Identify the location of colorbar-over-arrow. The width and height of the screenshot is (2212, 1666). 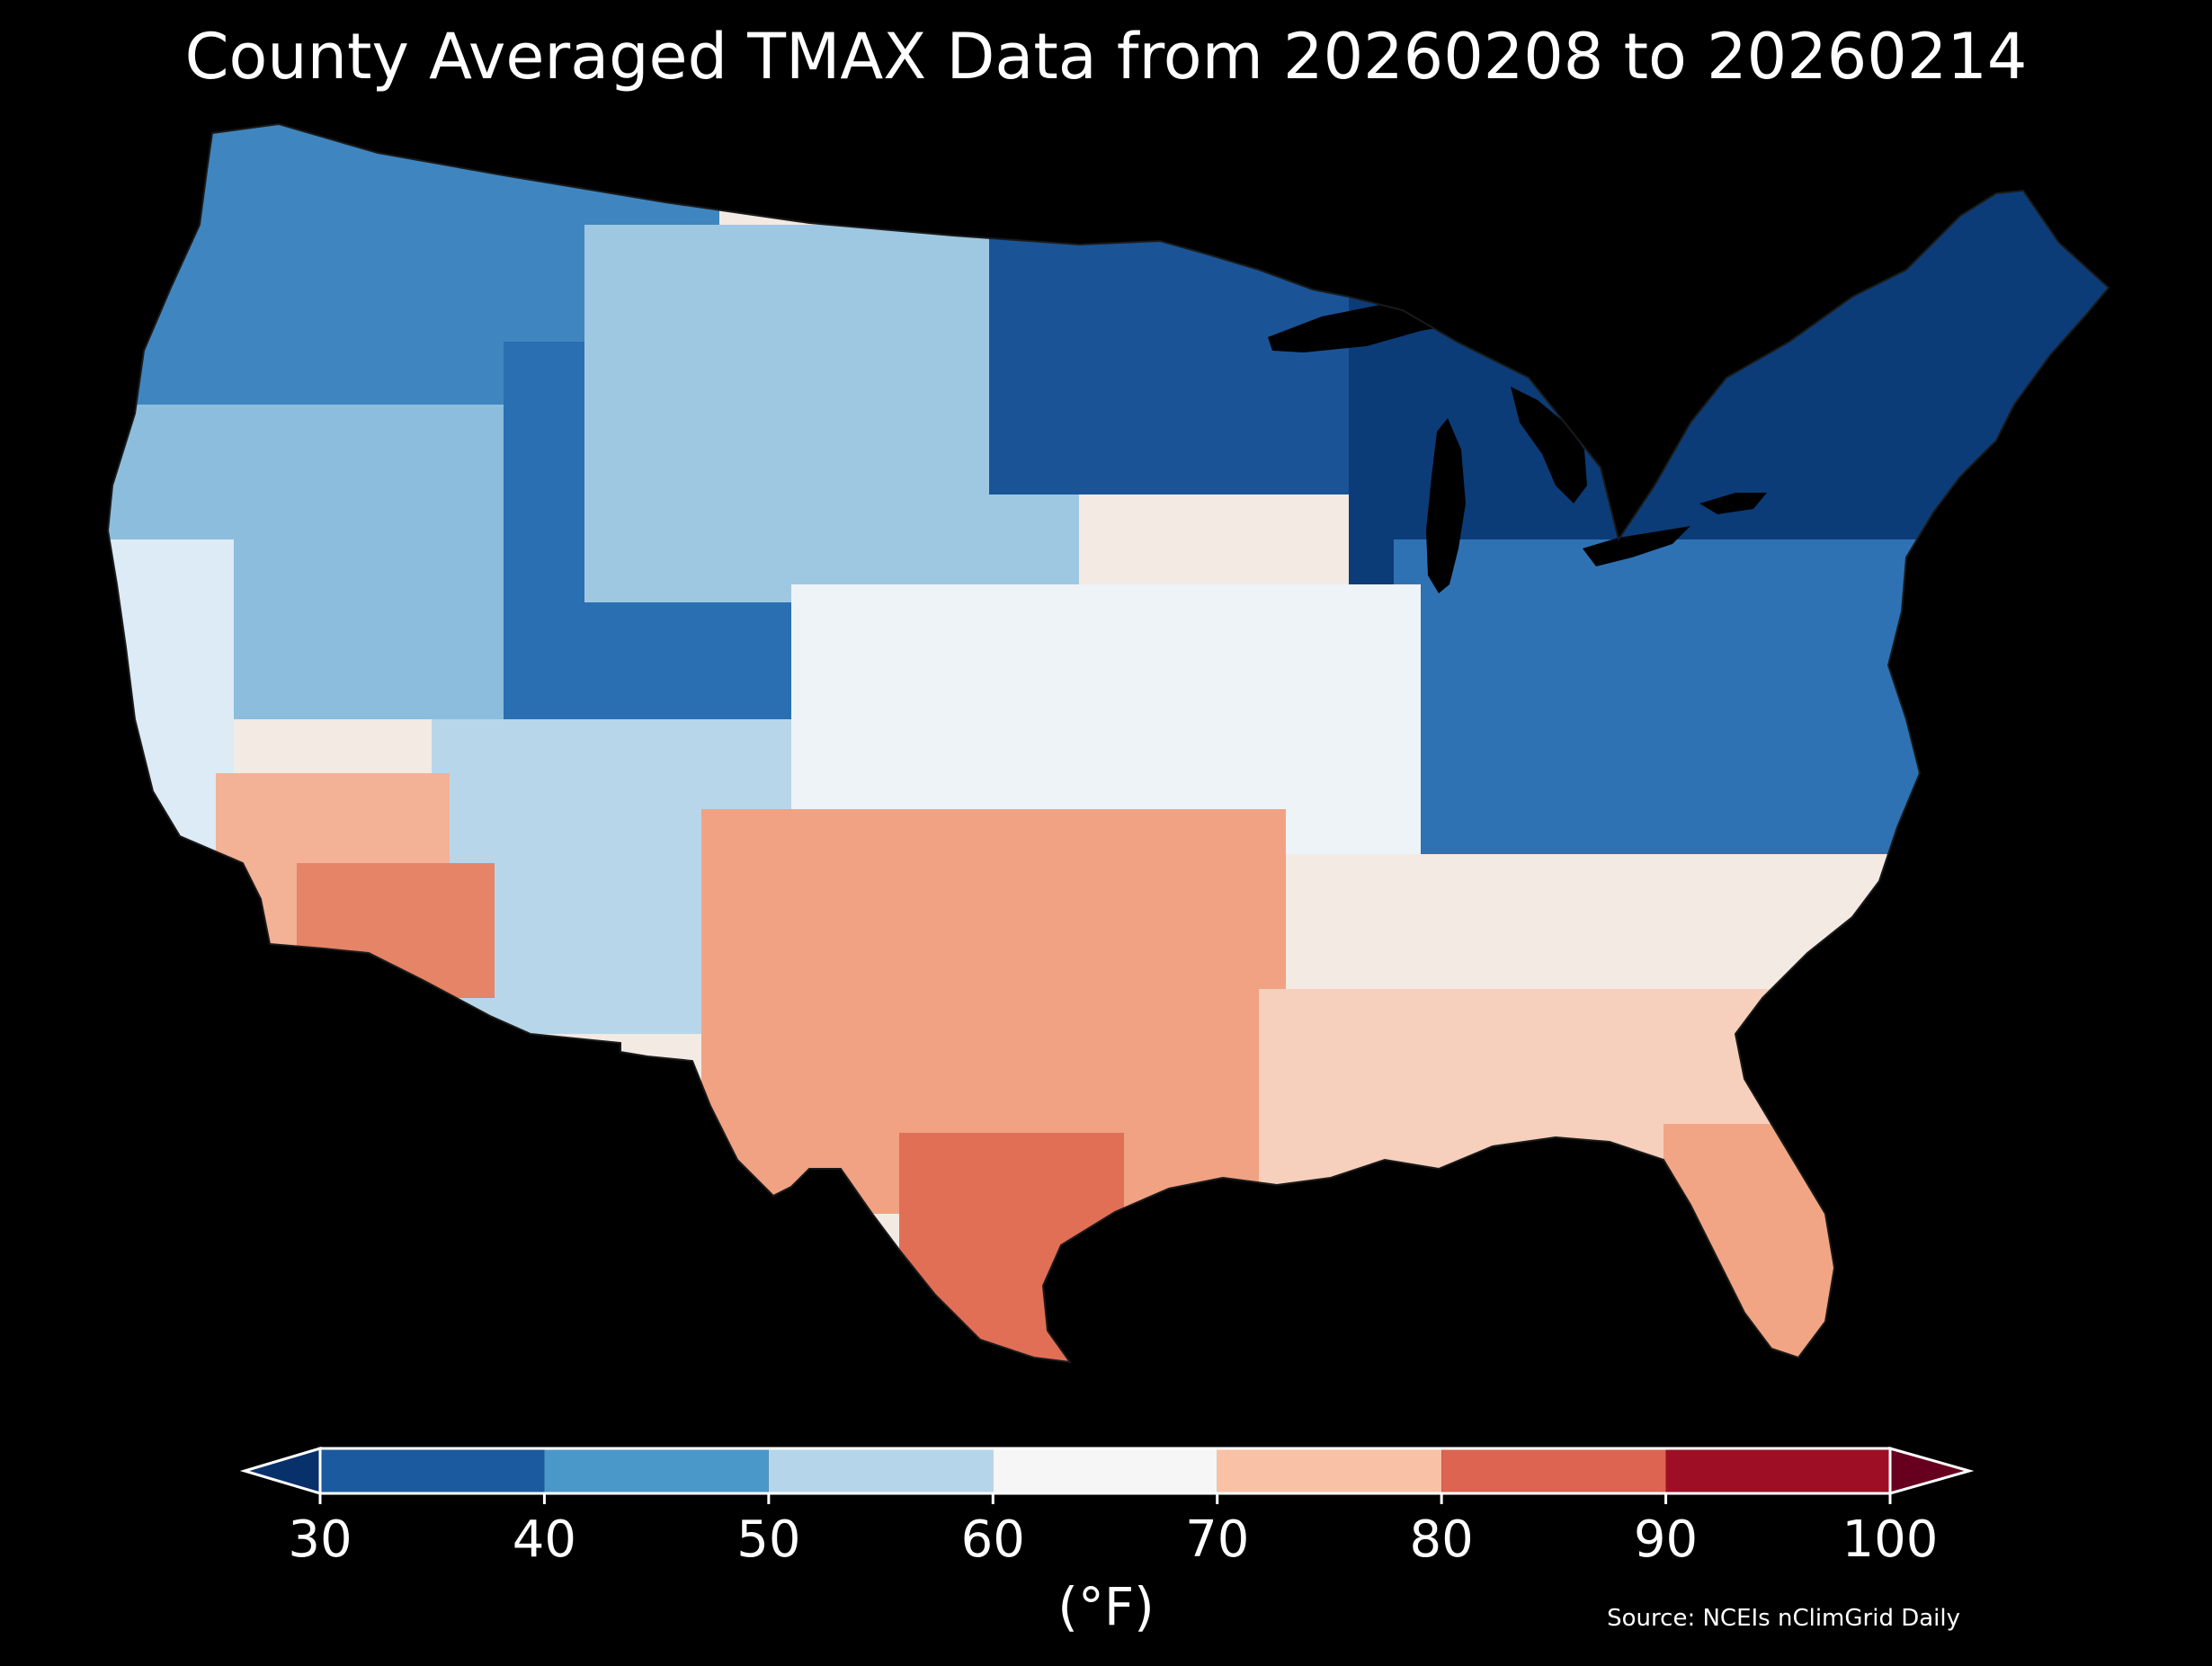
(1931, 1471).